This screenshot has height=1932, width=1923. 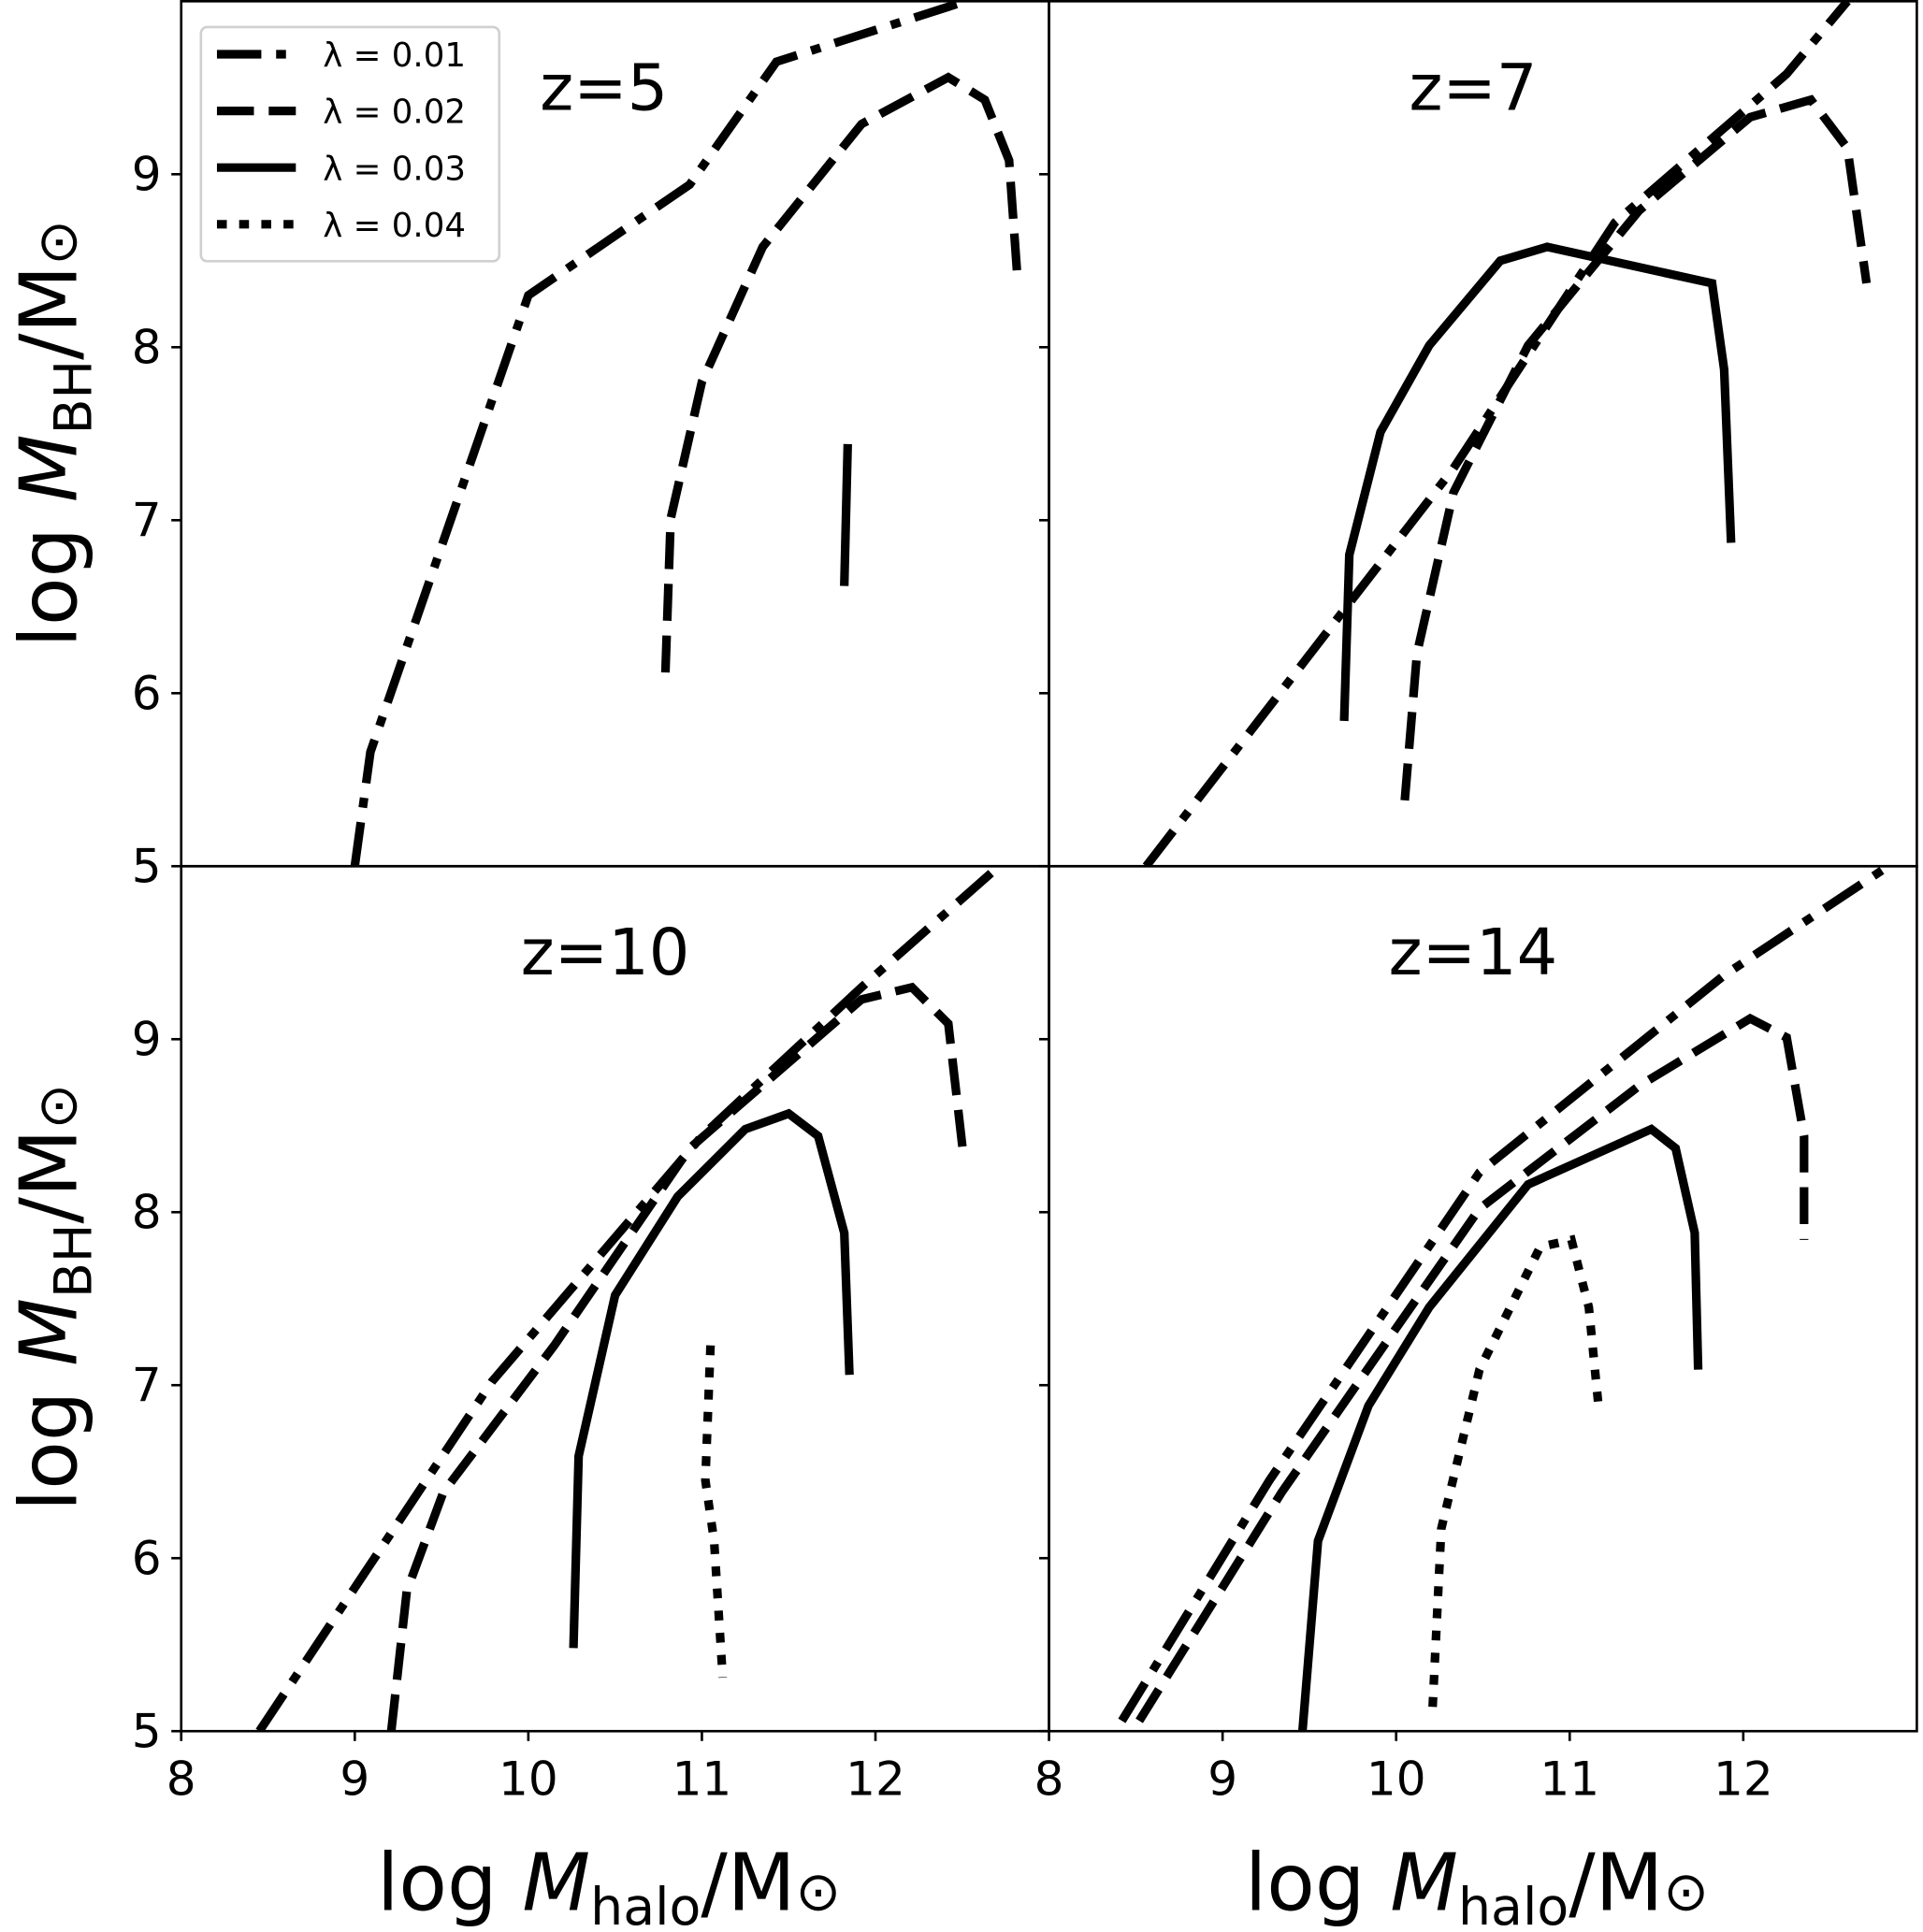 I want to click on legend-label: λ = 0.01, so click(x=394, y=55).